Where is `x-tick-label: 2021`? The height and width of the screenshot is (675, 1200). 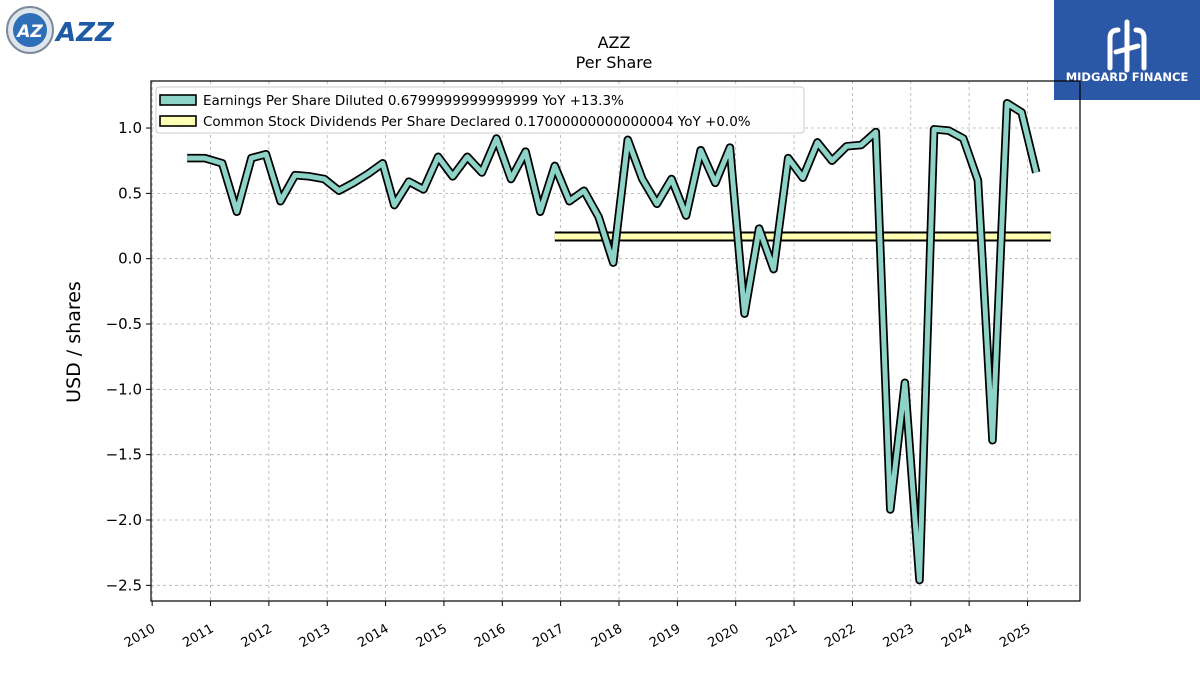
x-tick-label: 2021 is located at coordinates (782, 636).